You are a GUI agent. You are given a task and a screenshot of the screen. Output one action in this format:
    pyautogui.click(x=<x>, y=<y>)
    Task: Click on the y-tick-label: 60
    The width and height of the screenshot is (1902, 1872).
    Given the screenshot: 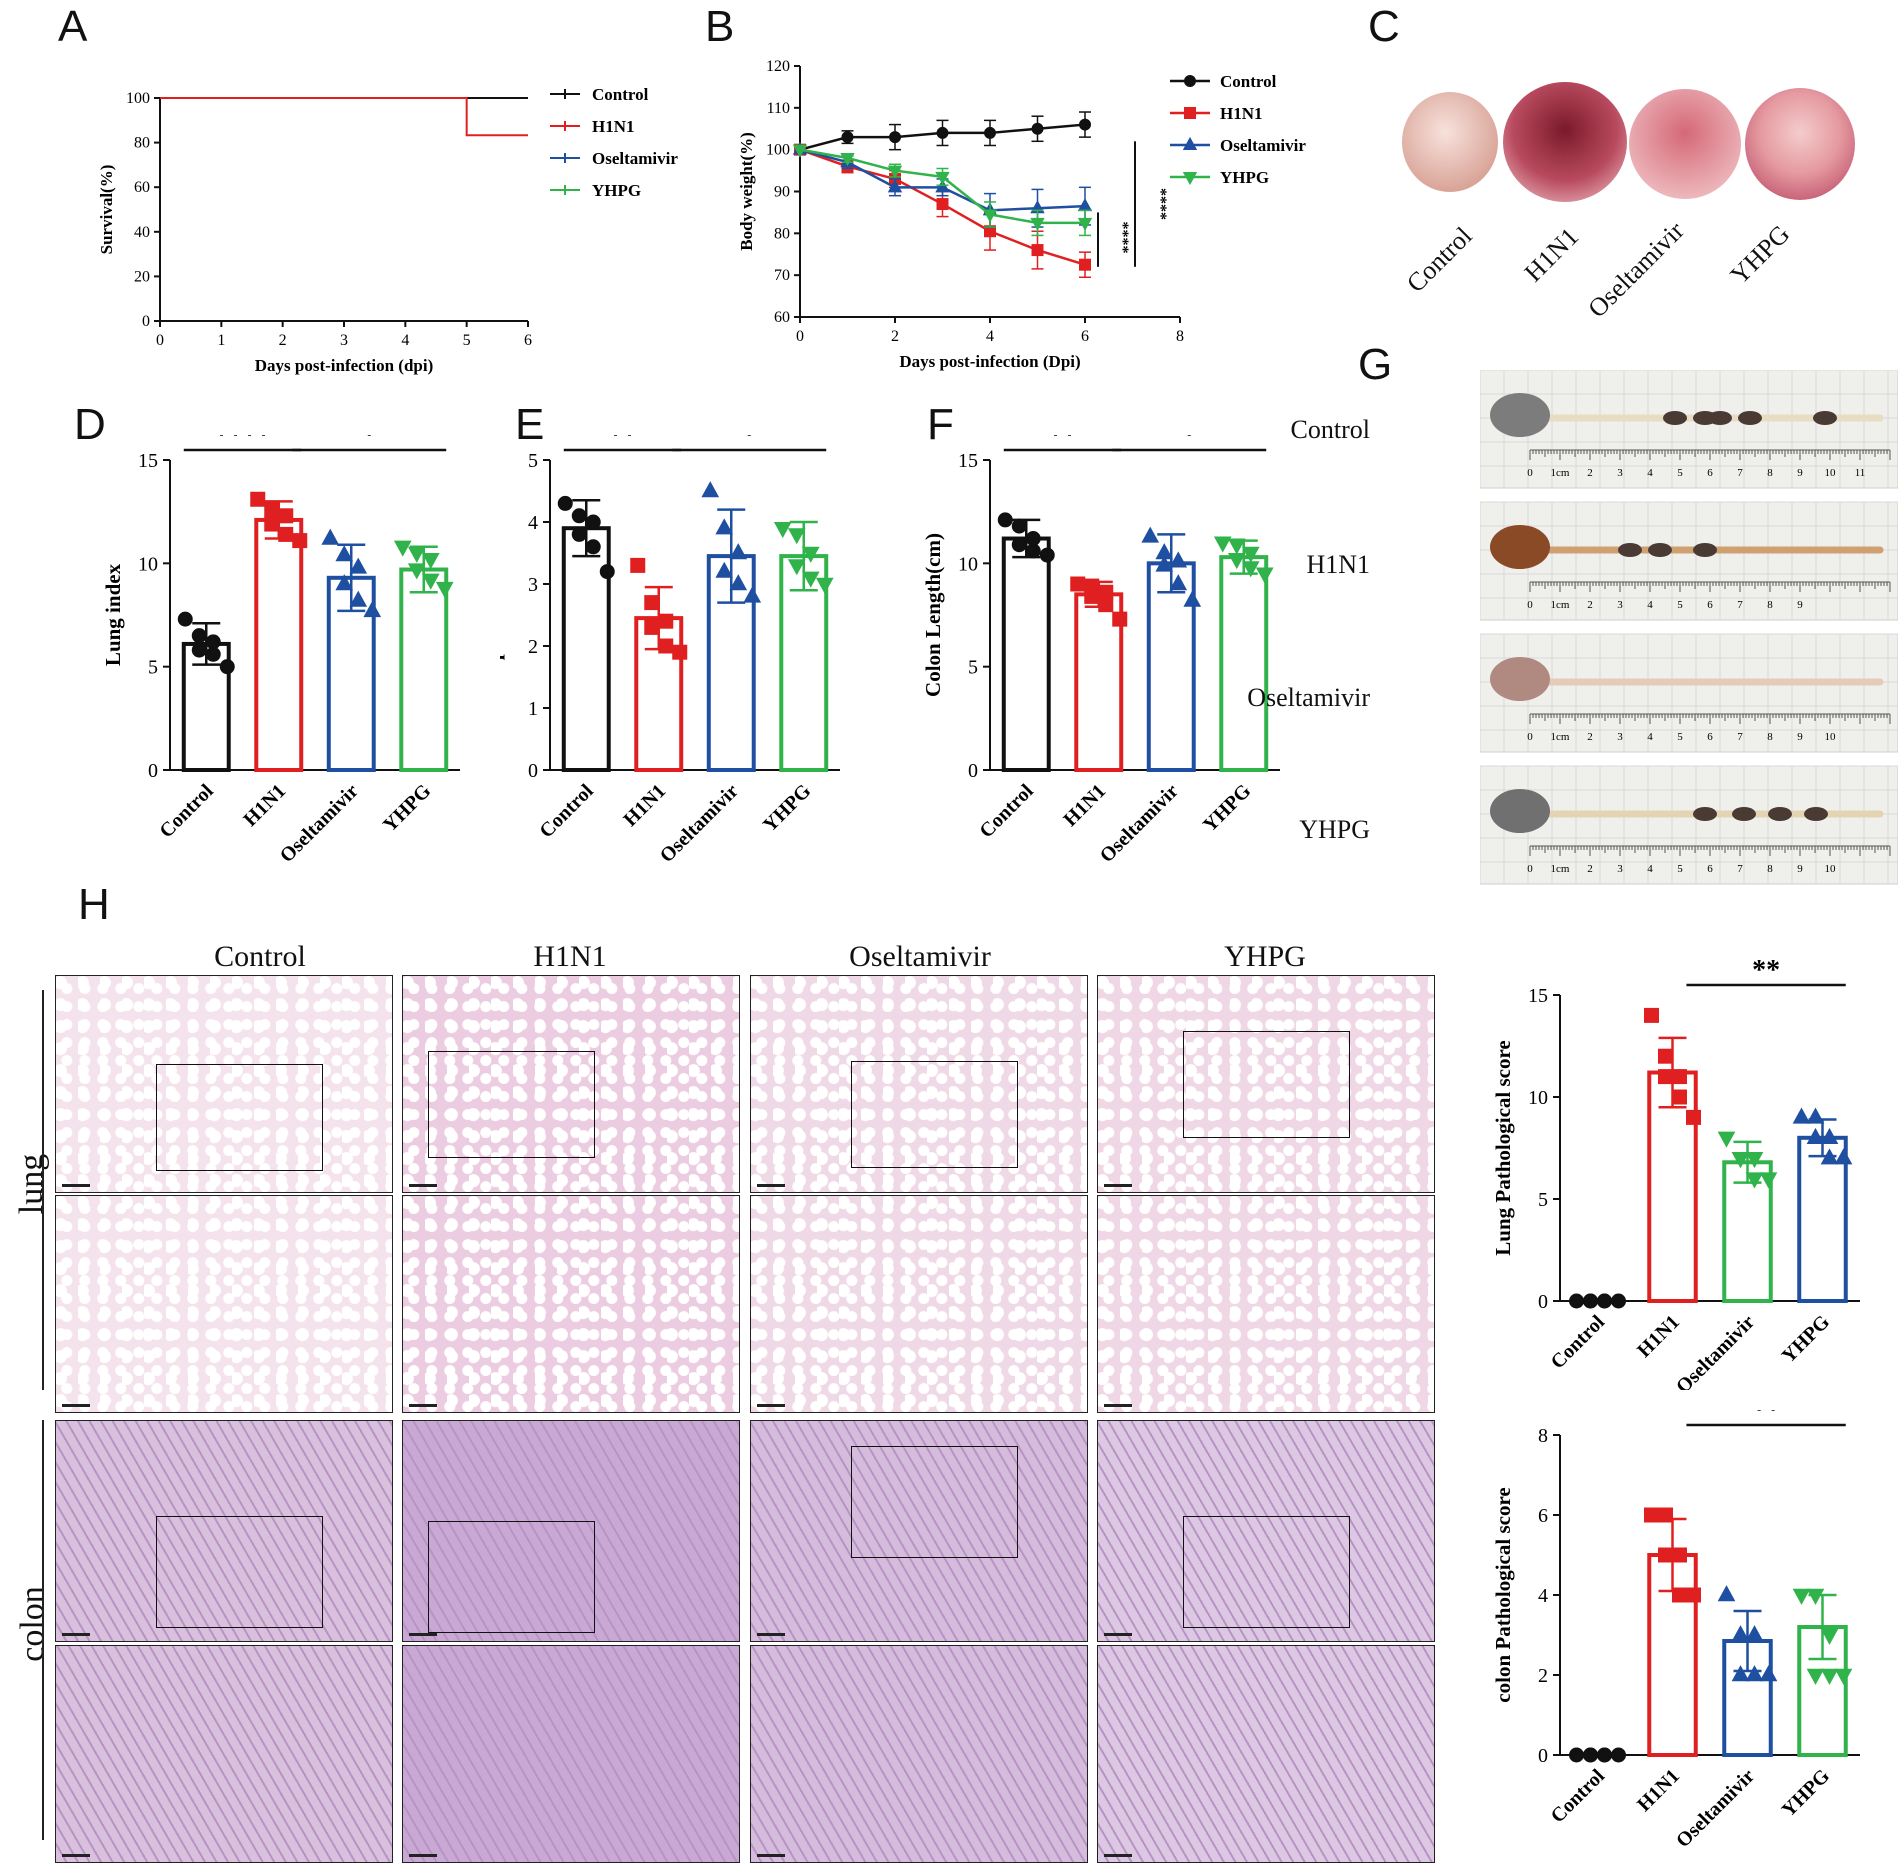 What is the action you would take?
    pyautogui.click(x=142, y=187)
    